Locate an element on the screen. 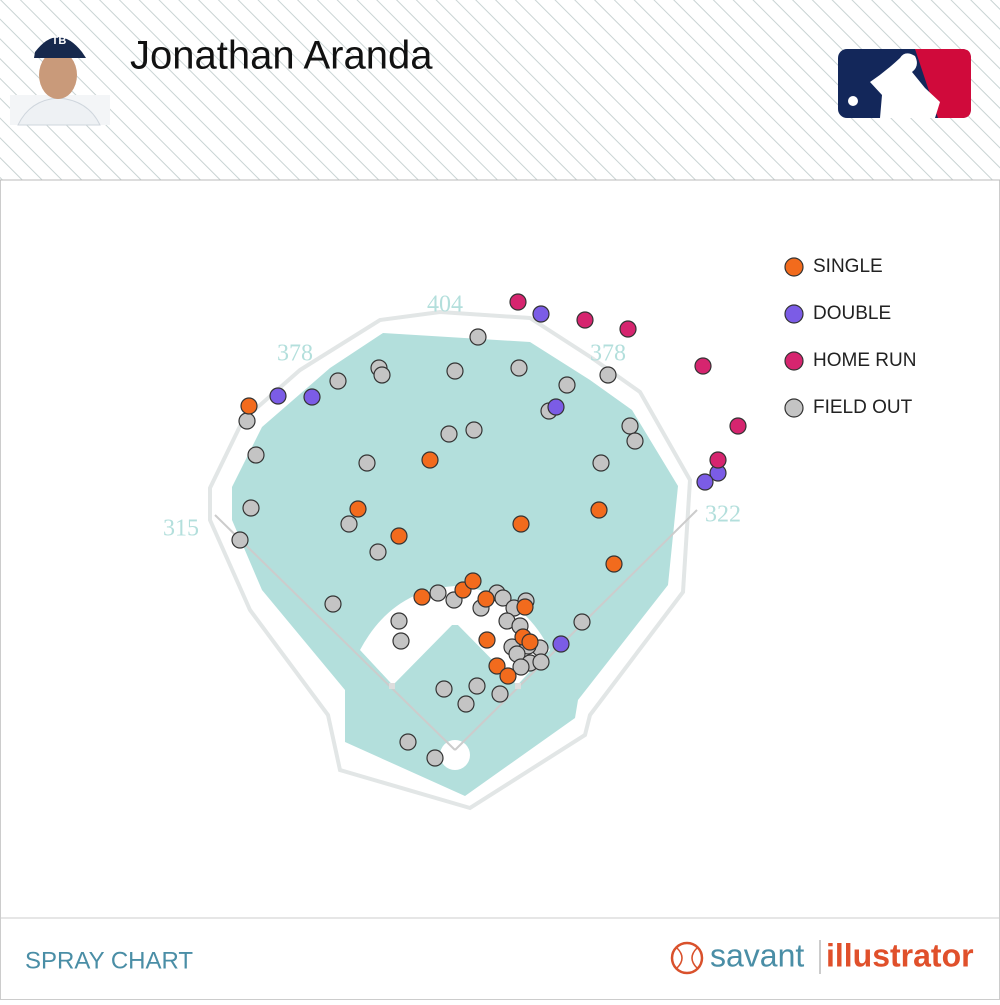 This screenshot has width=1000, height=1005. mlb-logo is located at coordinates (904, 83).